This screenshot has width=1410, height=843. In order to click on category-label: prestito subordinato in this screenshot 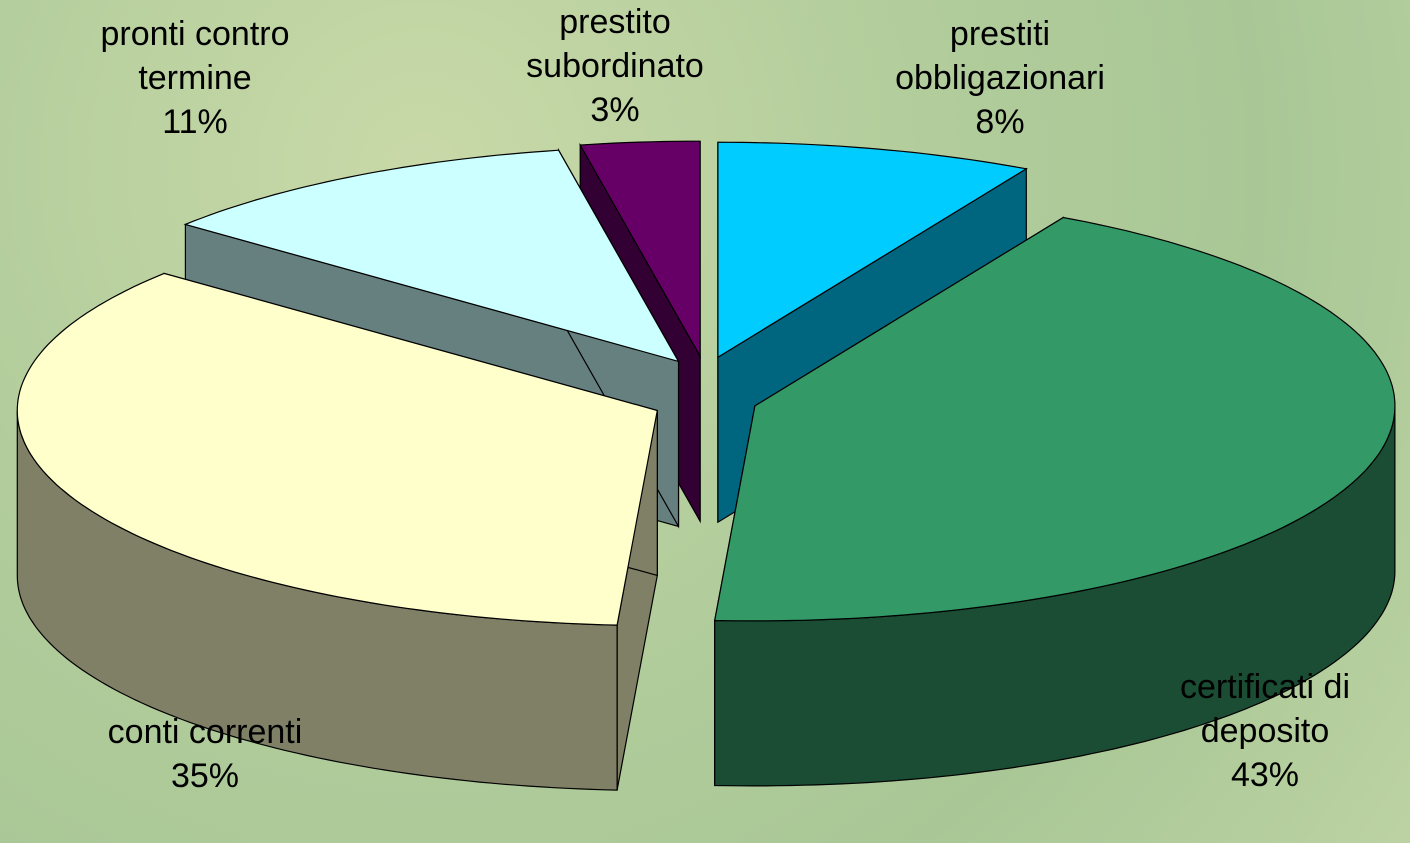, I will do `click(615, 44)`.